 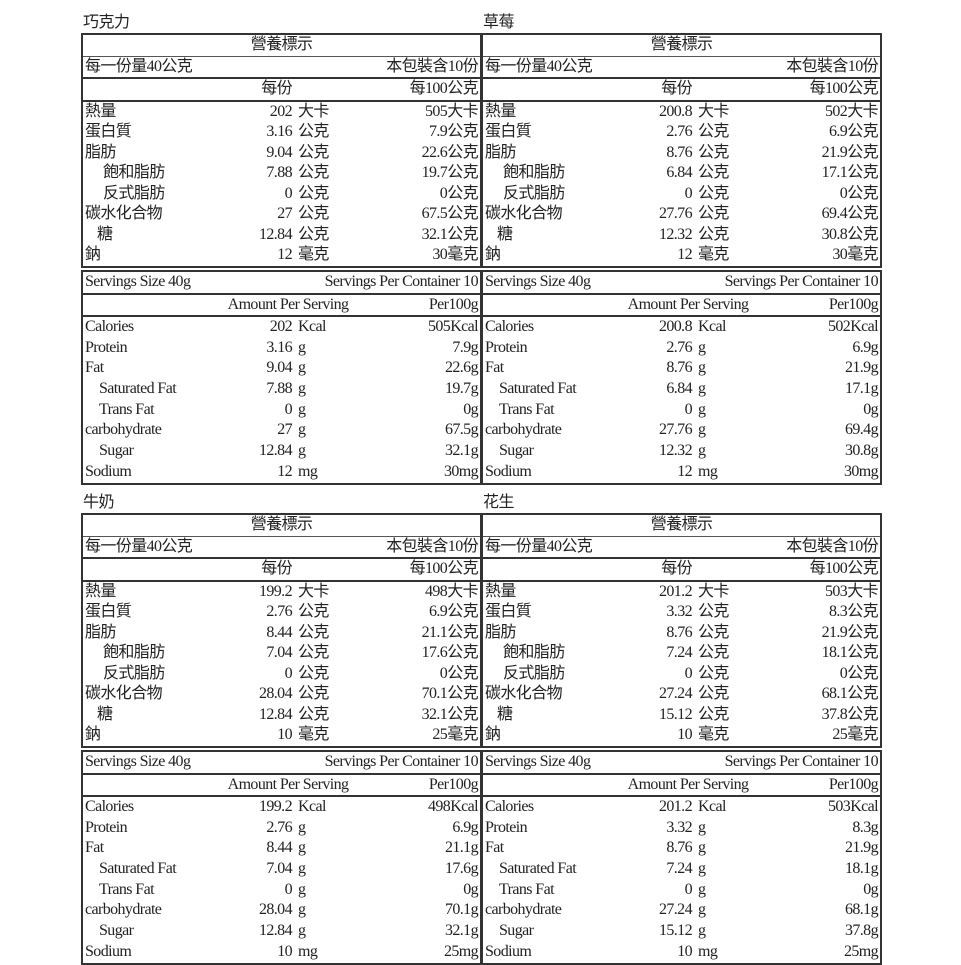 What do you see at coordinates (450, 715) in the screenshot?
I see `per100-value-group: 32.1公克` at bounding box center [450, 715].